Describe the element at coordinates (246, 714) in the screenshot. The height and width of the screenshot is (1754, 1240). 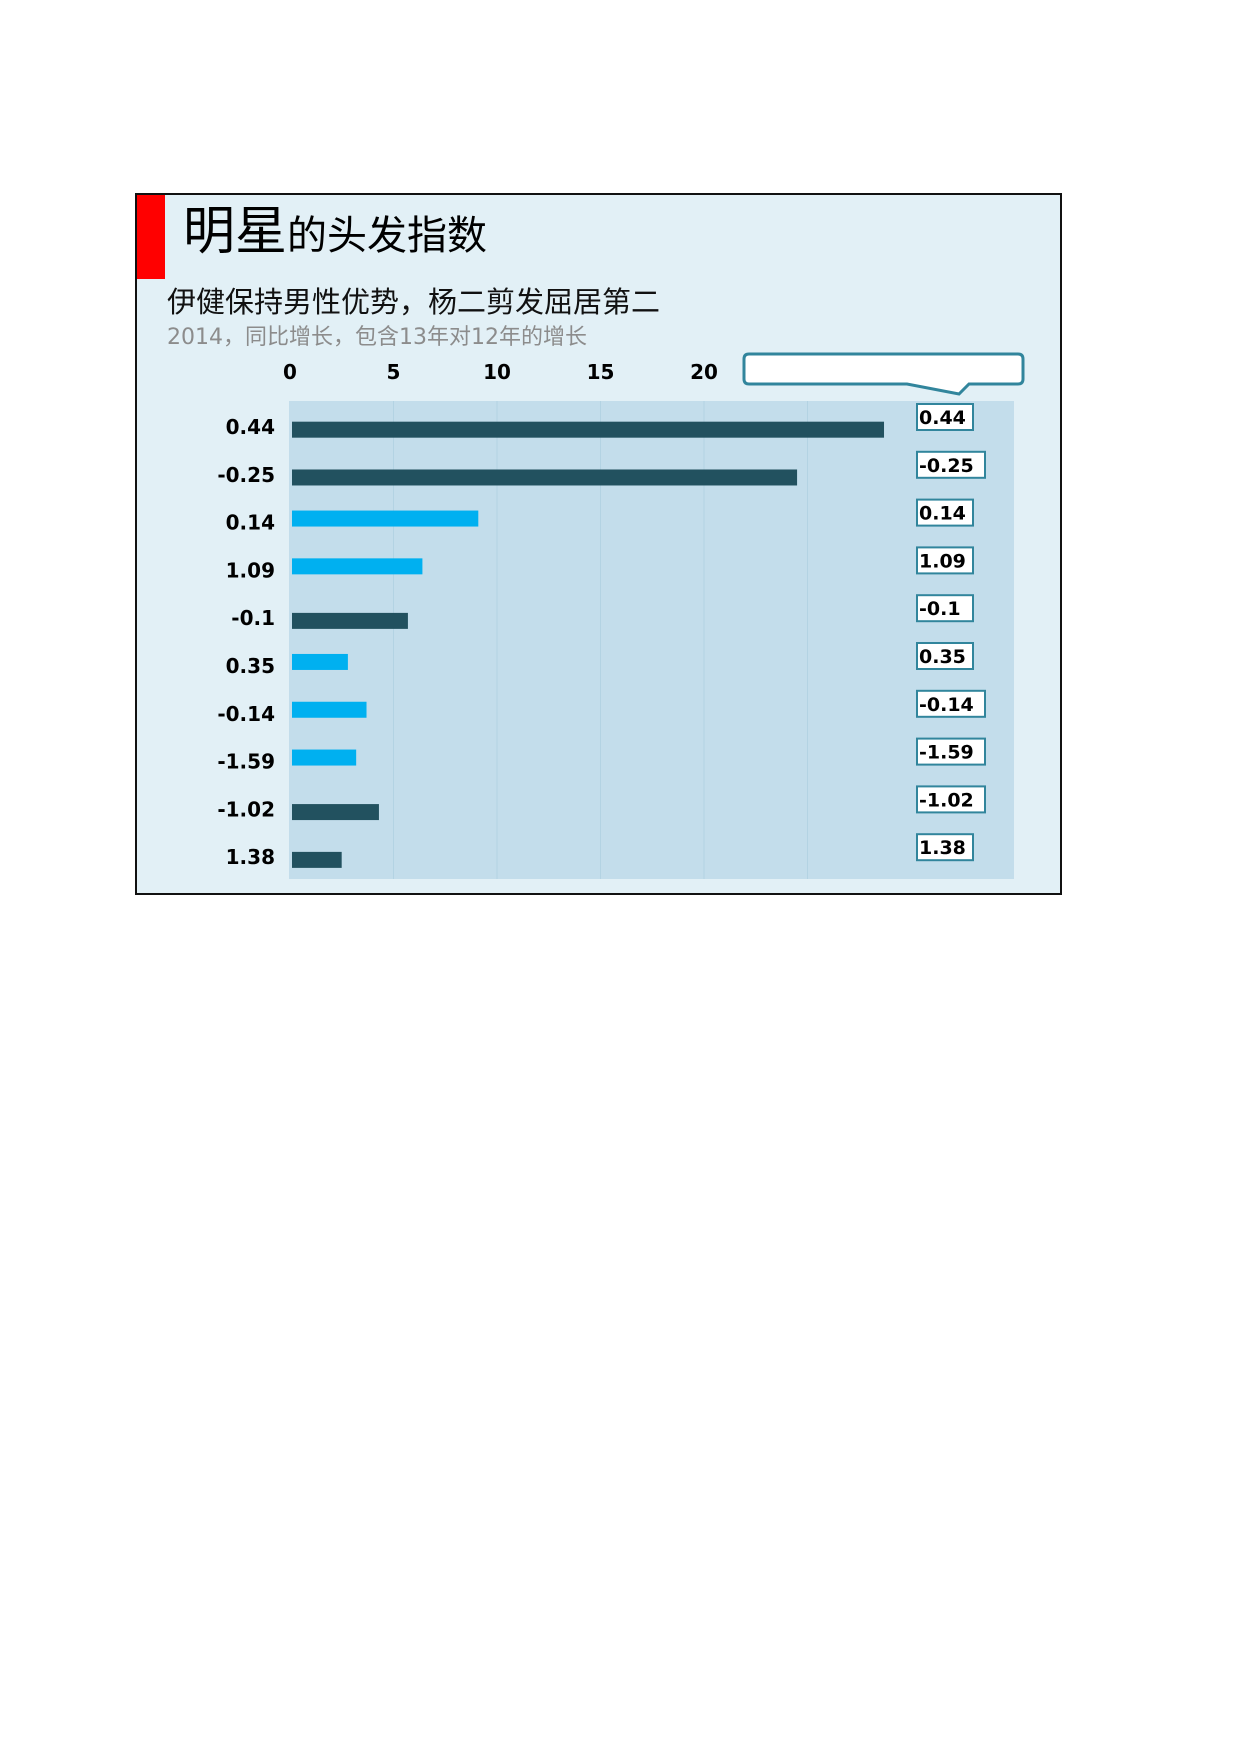
I see `category-label: -0.14` at that location.